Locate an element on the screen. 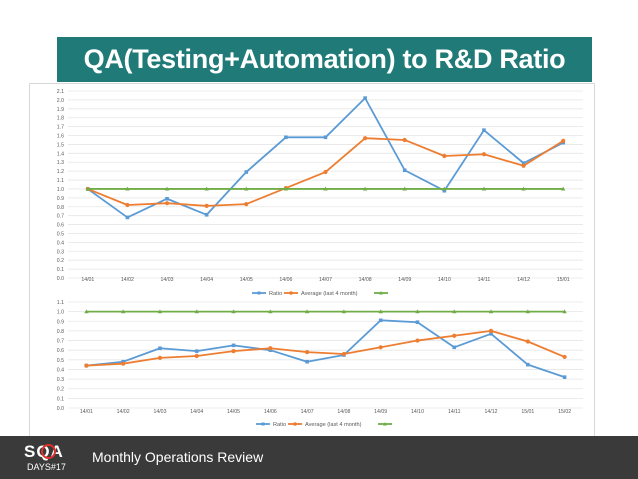 The width and height of the screenshot is (638, 479). x-tick-label: 14/12 is located at coordinates (523, 280).